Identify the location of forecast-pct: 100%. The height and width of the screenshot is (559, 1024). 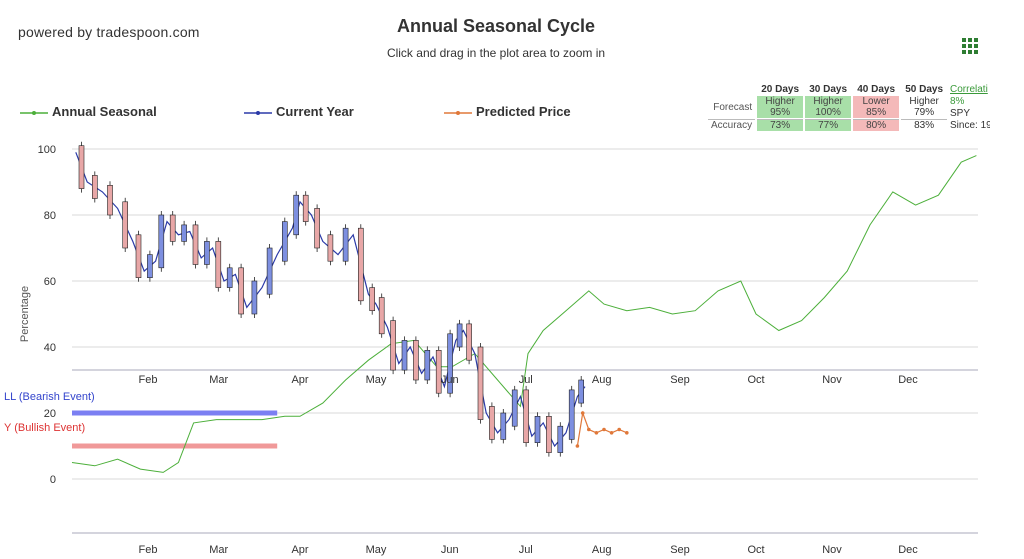
(828, 112).